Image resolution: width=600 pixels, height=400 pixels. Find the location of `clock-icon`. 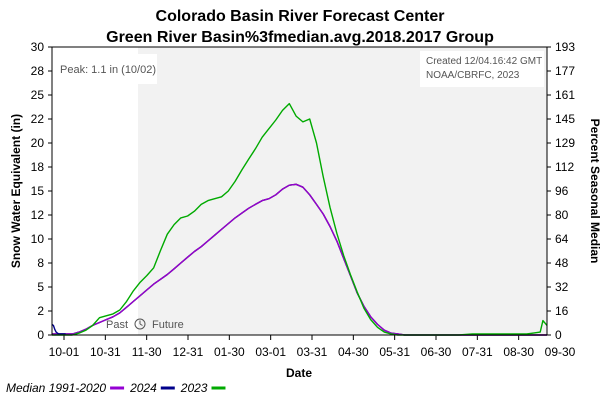

clock-icon is located at coordinates (140, 324).